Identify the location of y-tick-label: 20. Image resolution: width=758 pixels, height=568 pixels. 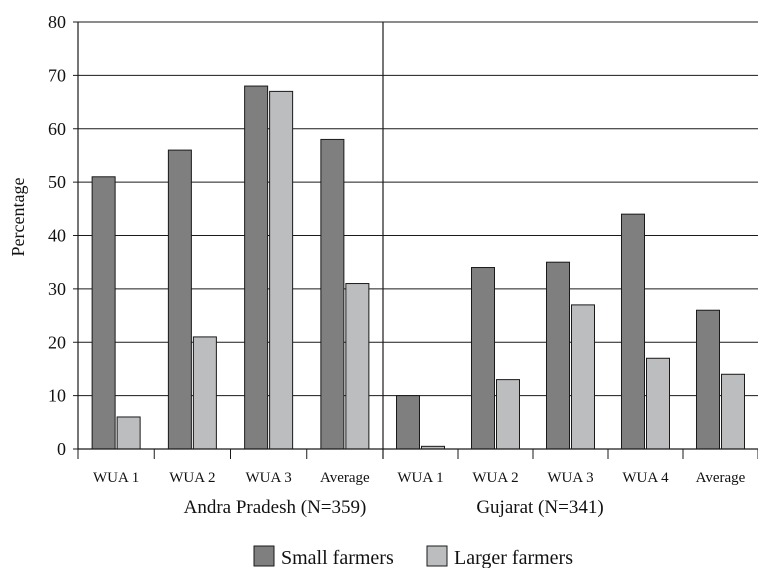
(57, 342).